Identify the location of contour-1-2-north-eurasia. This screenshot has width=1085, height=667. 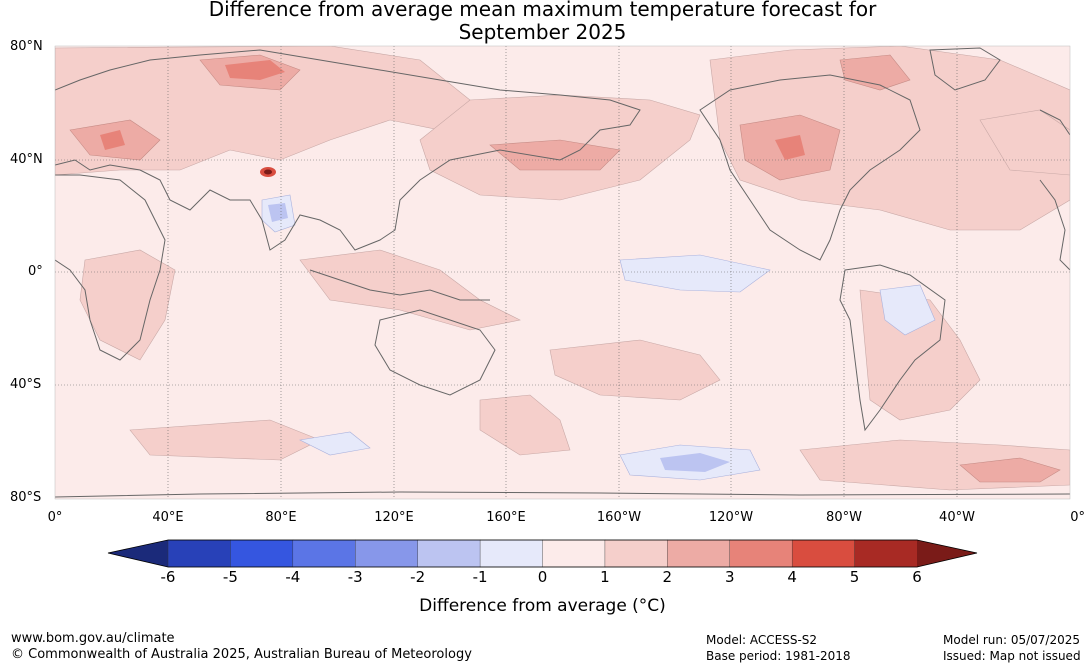
(263, 111).